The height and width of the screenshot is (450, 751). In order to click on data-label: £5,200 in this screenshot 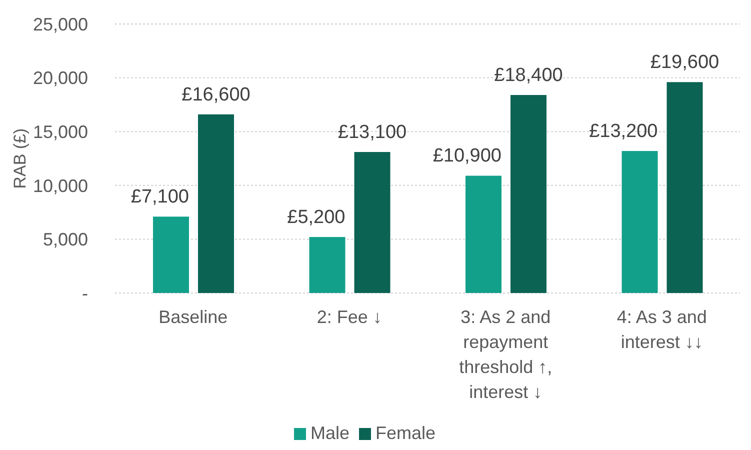, I will do `click(316, 217)`.